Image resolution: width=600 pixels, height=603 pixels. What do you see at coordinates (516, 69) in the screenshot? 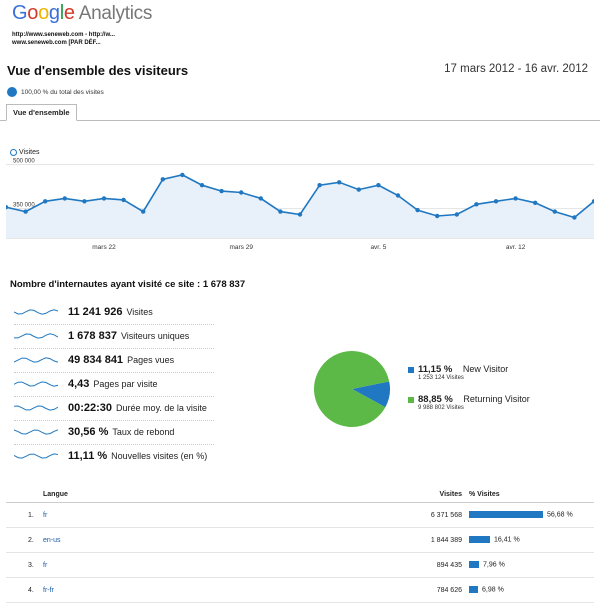
I see `date-range: 17 mars 2012 - 16 avr. 2012` at bounding box center [516, 69].